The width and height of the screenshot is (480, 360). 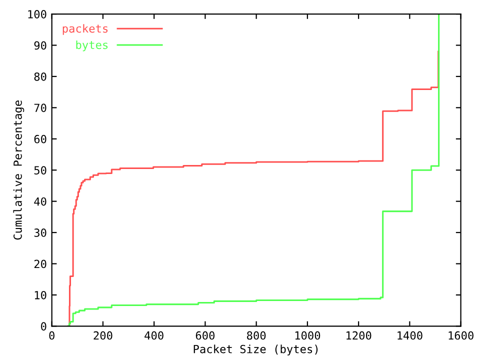 I want to click on x-tick-label: 200, so click(x=103, y=335).